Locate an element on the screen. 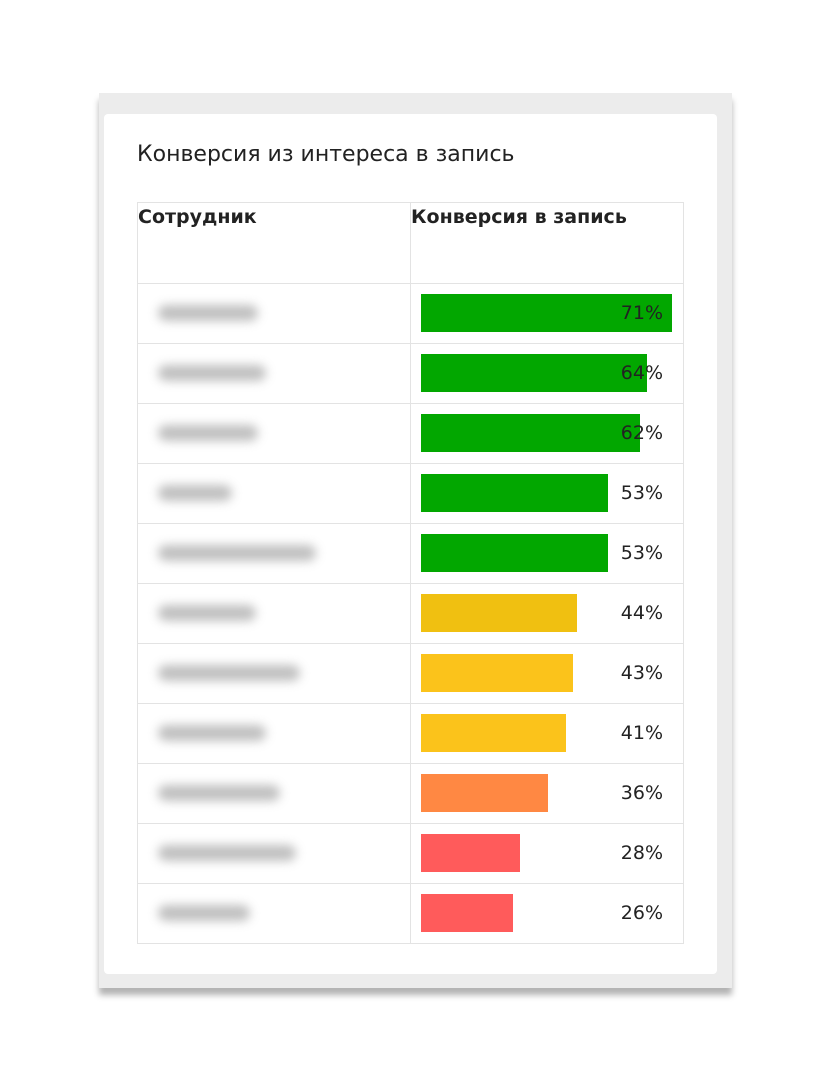 This screenshot has width=831, height=1080. conversion-cell: 43% is located at coordinates (547, 673).